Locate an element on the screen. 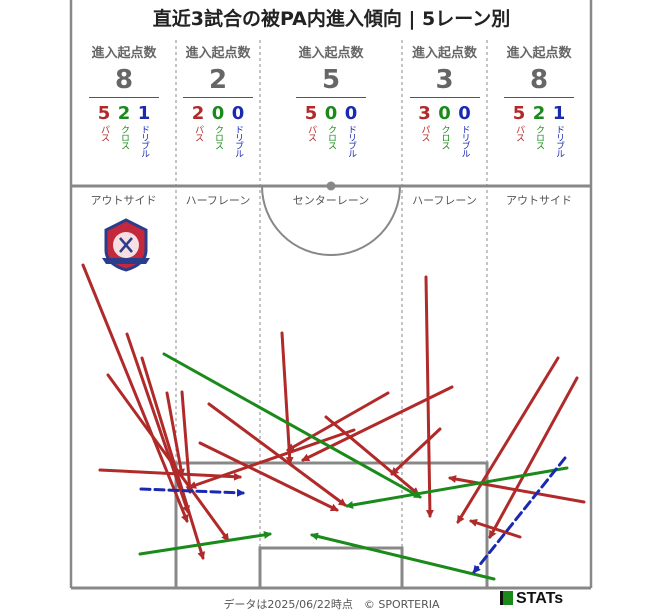 This screenshot has height=612, width=663. stats-logo: STATs is located at coordinates (531, 599).